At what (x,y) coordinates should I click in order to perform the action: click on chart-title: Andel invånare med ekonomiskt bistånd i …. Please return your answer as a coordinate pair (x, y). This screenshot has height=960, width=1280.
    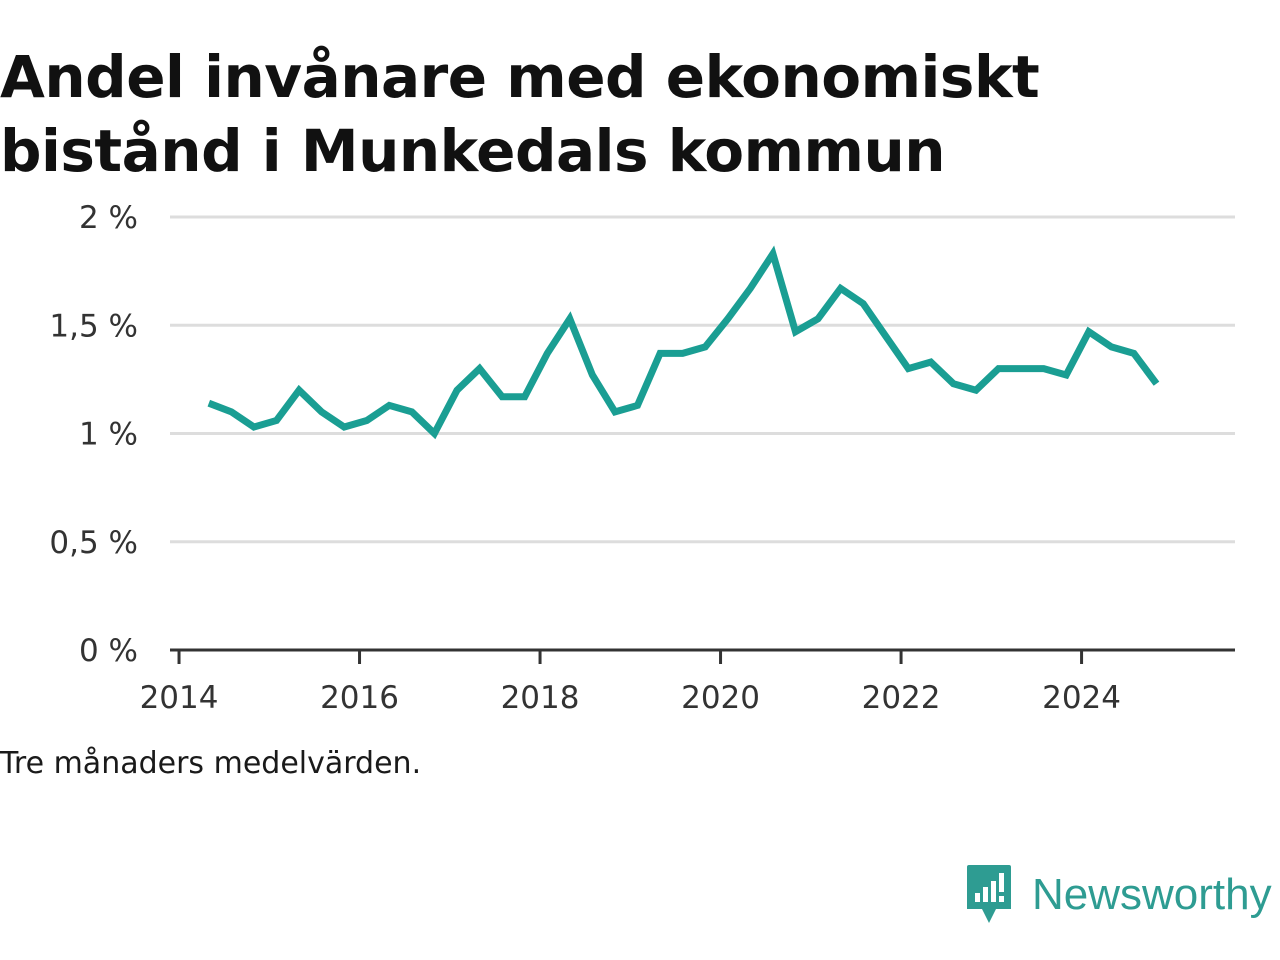
    Looking at the image, I should click on (520, 114).